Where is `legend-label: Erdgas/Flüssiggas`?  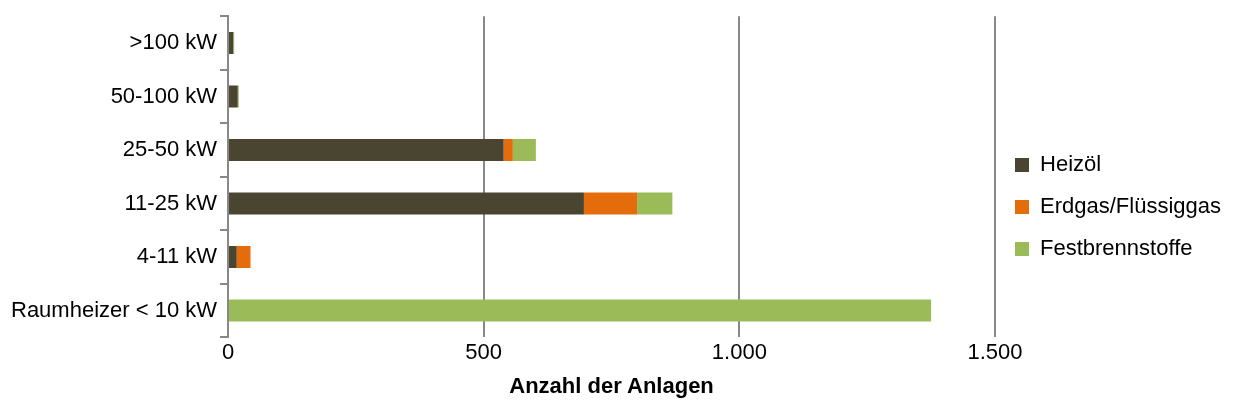 legend-label: Erdgas/Flüssiggas is located at coordinates (1131, 206).